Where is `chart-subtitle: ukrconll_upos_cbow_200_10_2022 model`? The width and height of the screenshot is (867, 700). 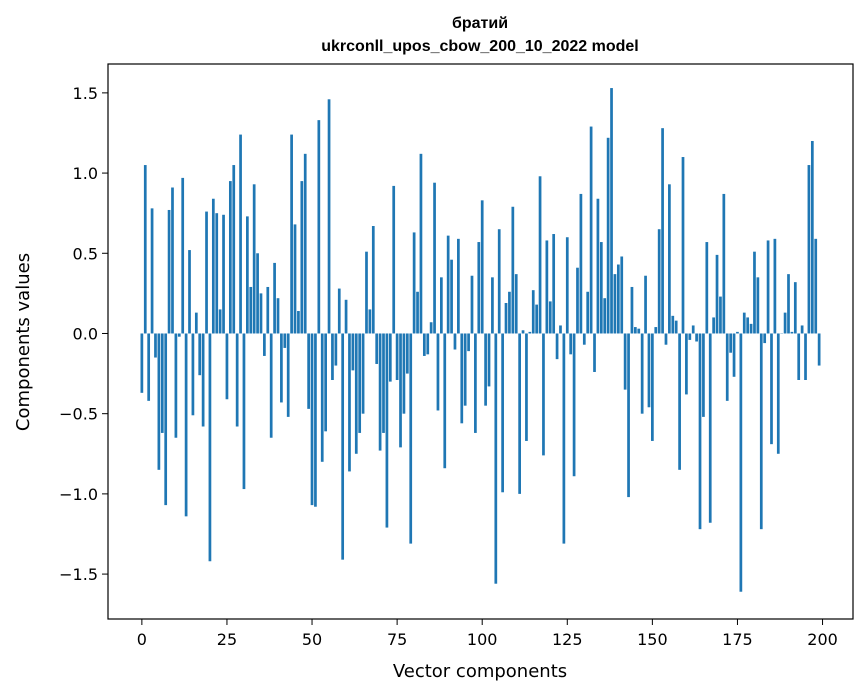
chart-subtitle: ukrconll_upos_cbow_200_10_2022 model is located at coordinates (479, 46).